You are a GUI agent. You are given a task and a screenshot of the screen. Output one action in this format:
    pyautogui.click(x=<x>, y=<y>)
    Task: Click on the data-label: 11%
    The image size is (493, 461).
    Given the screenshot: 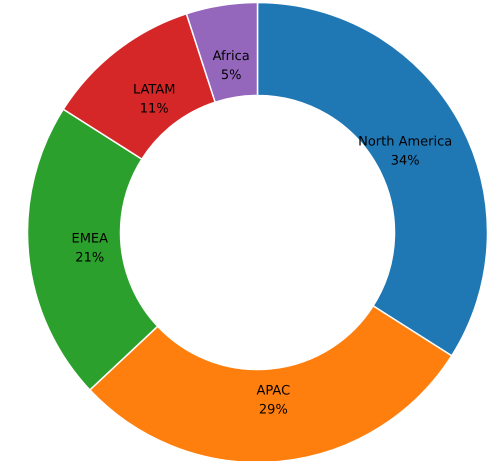 What is the action you would take?
    pyautogui.click(x=154, y=108)
    